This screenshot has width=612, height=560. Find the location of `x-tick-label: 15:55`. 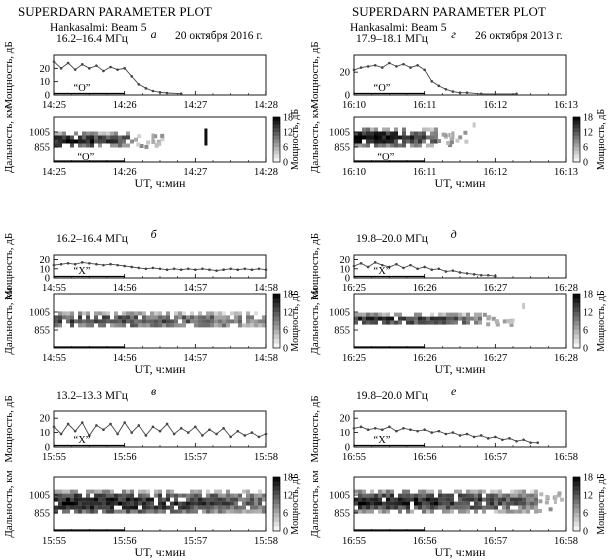

x-tick-label: 15:55 is located at coordinates (54, 457).